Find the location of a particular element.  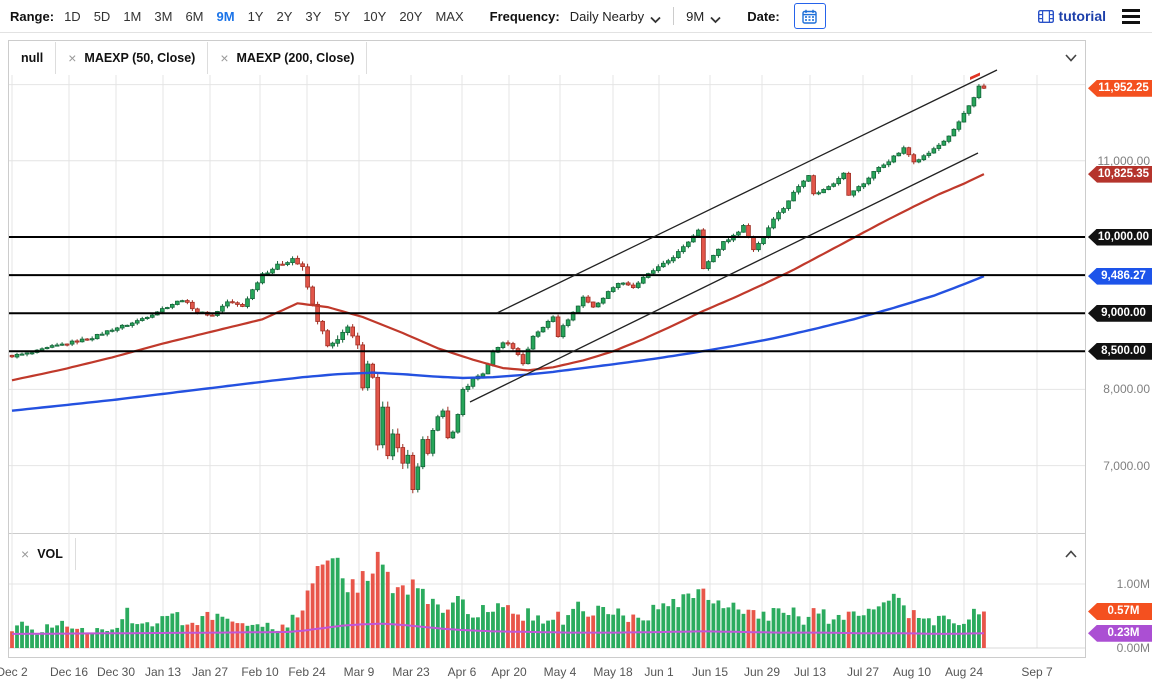

volume-badge: 0.23M is located at coordinates (1120, 633).